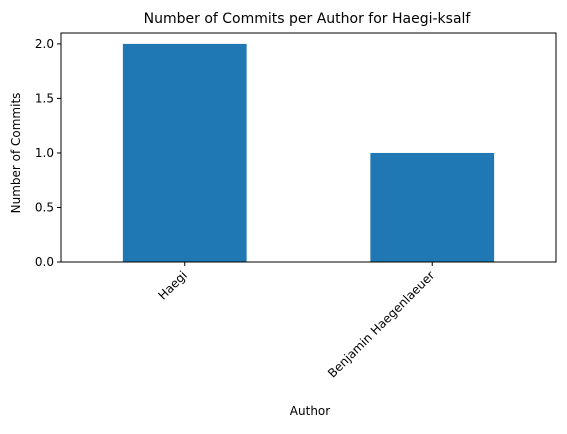 This screenshot has width=567, height=434. Describe the element at coordinates (310, 411) in the screenshot. I see `x-axis-label: Author` at that location.